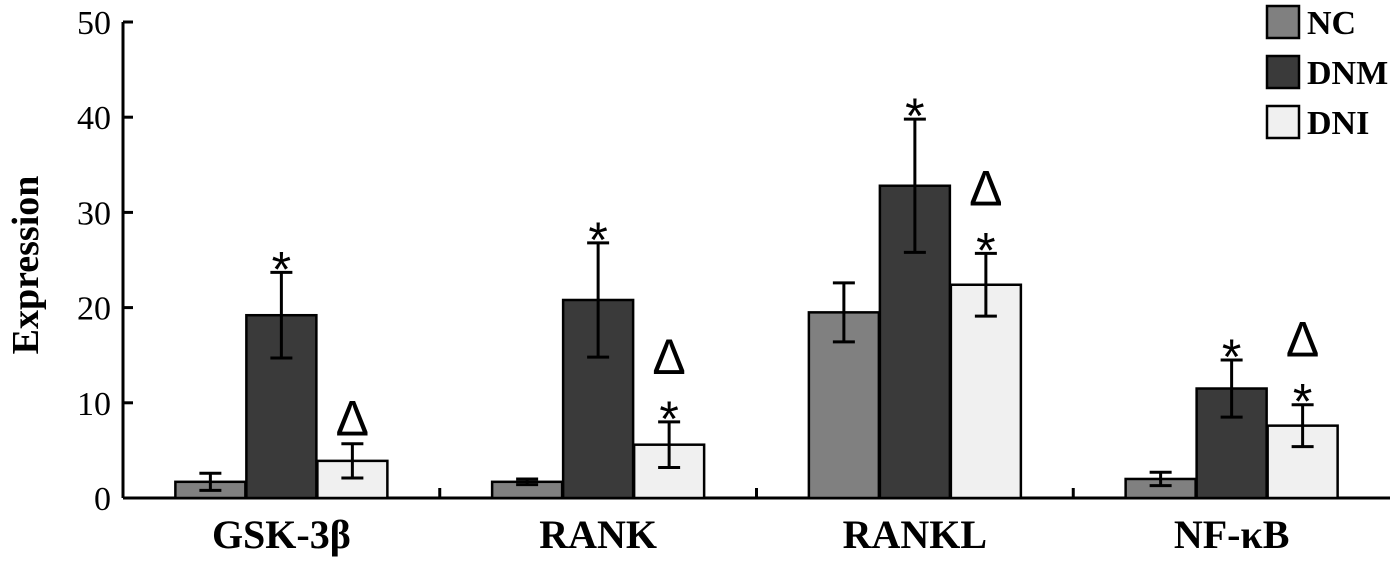 The width and height of the screenshot is (1400, 561). What do you see at coordinates (94, 309) in the screenshot?
I see `y-tick-label: 20` at bounding box center [94, 309].